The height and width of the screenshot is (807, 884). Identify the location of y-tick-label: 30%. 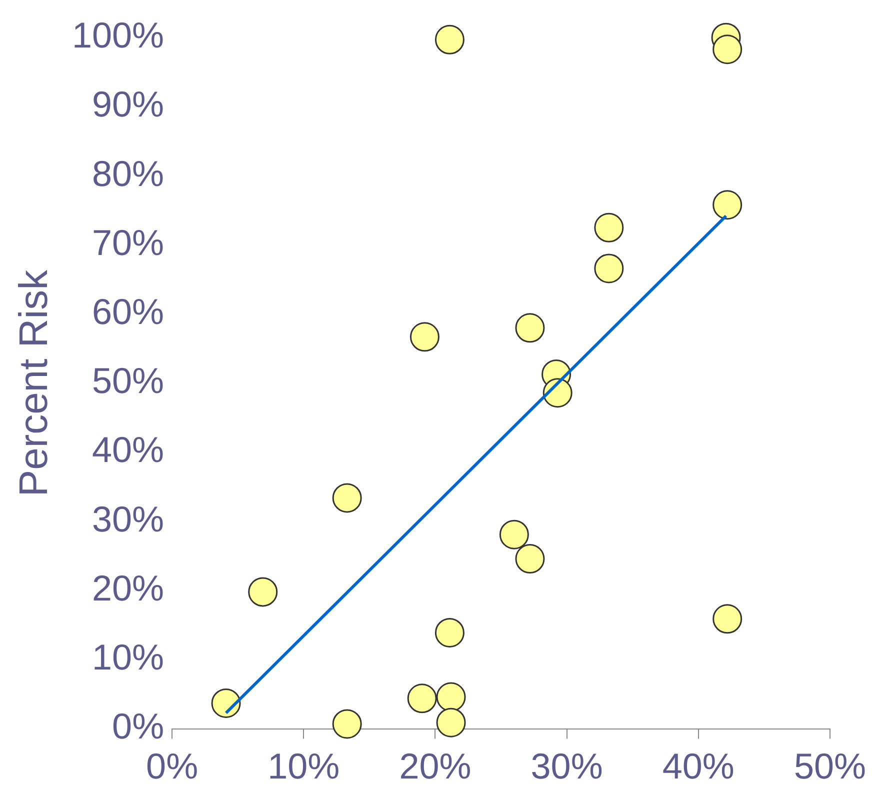
(128, 519).